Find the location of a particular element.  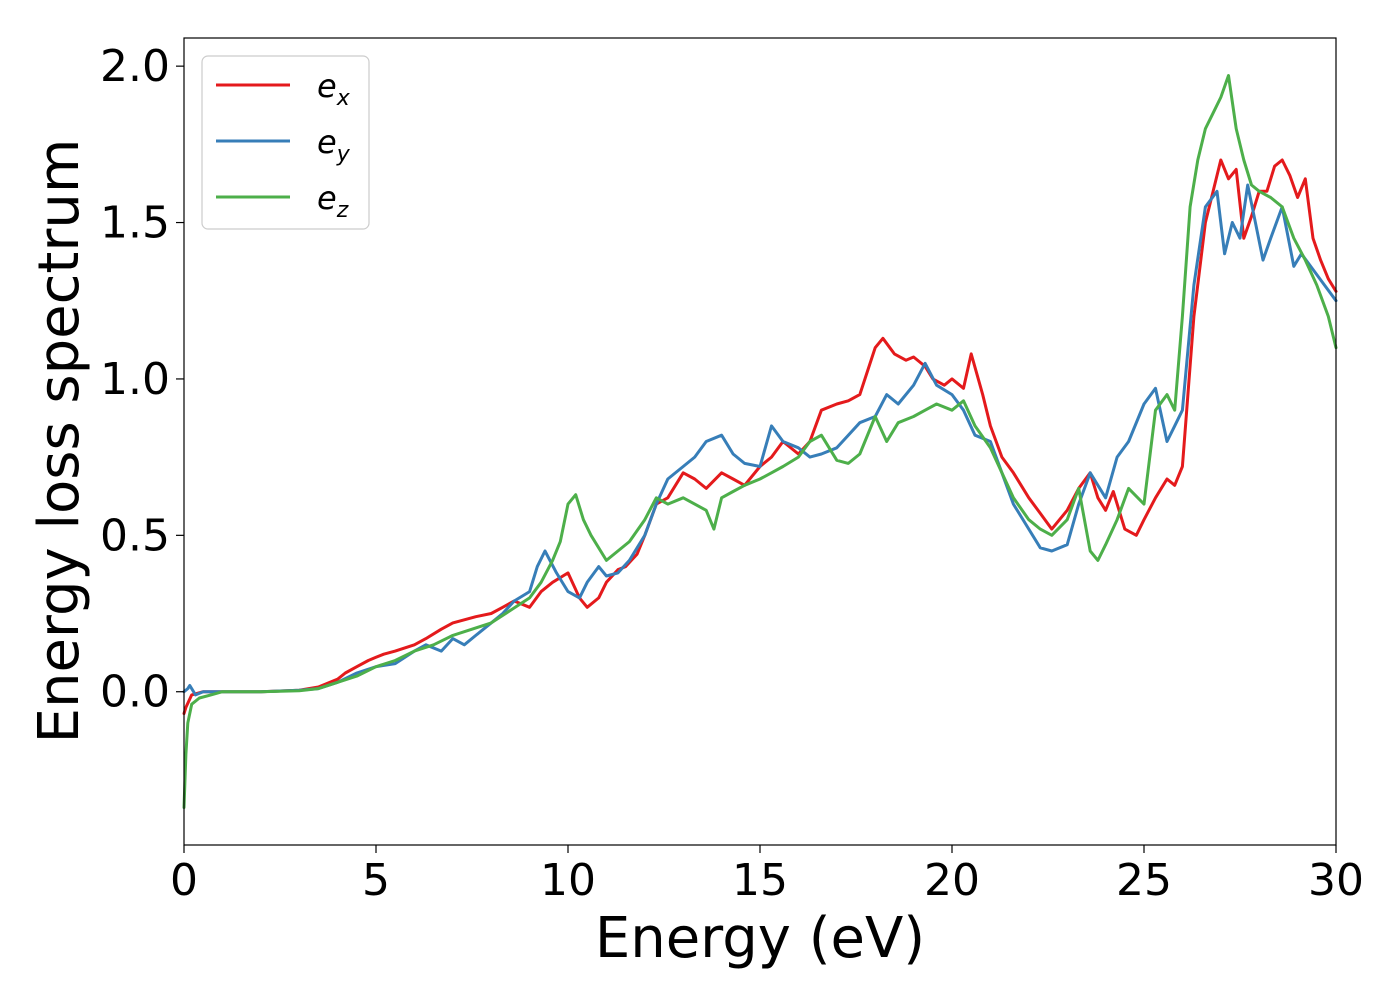

y-axis-title: Energy loss spectrum is located at coordinates (59, 441).